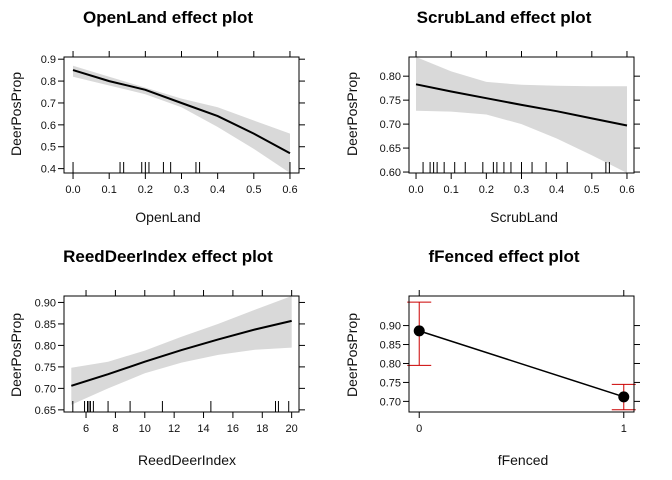  I want to click on y-tick-label: 0.7, so click(48, 104).